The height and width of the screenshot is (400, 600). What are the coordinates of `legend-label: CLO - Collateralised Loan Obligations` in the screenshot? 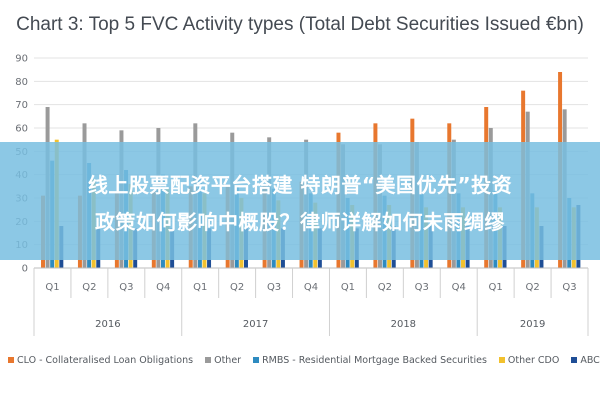 It's located at (105, 360).